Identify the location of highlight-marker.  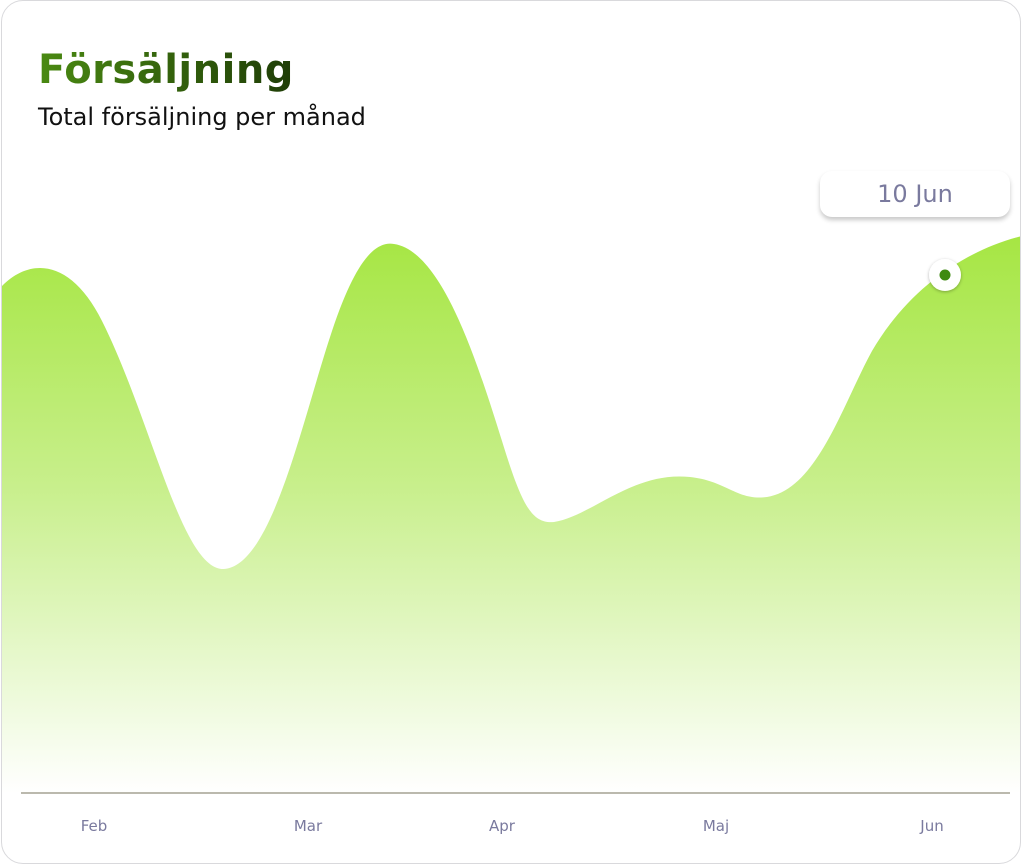
(945, 275).